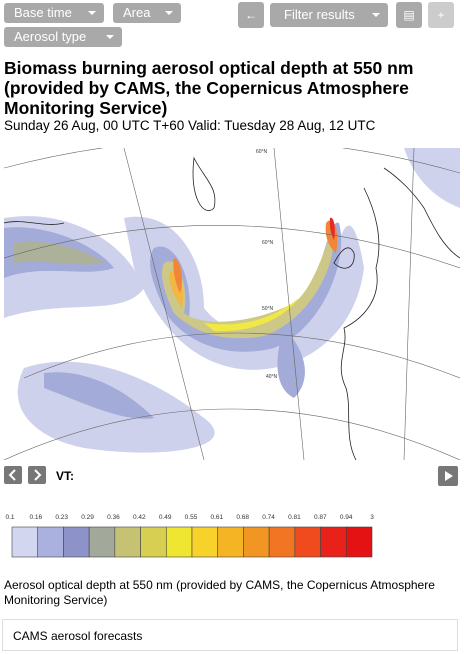 This screenshot has width=464, height=654. Describe the element at coordinates (346, 517) in the screenshot. I see `legend-label: 0.94` at that location.